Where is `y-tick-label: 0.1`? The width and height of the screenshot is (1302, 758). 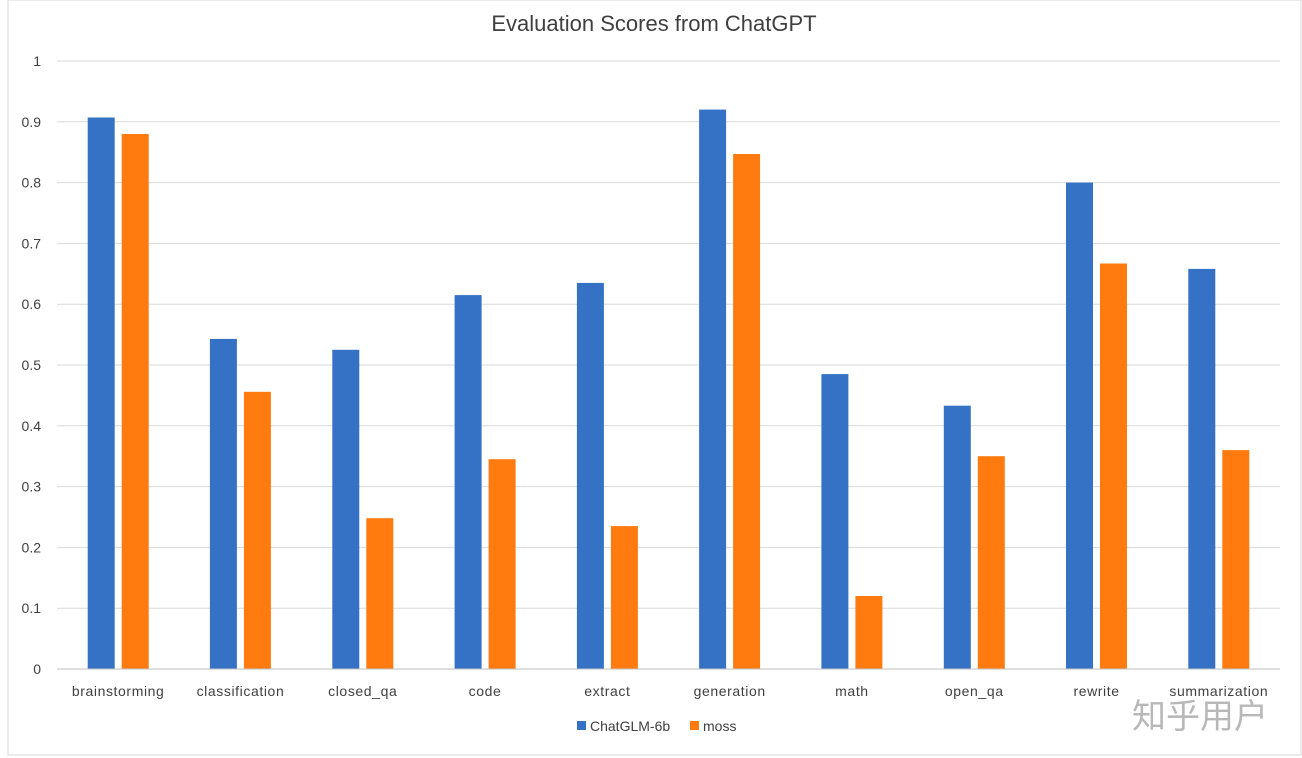 y-tick-label: 0.1 is located at coordinates (32, 608).